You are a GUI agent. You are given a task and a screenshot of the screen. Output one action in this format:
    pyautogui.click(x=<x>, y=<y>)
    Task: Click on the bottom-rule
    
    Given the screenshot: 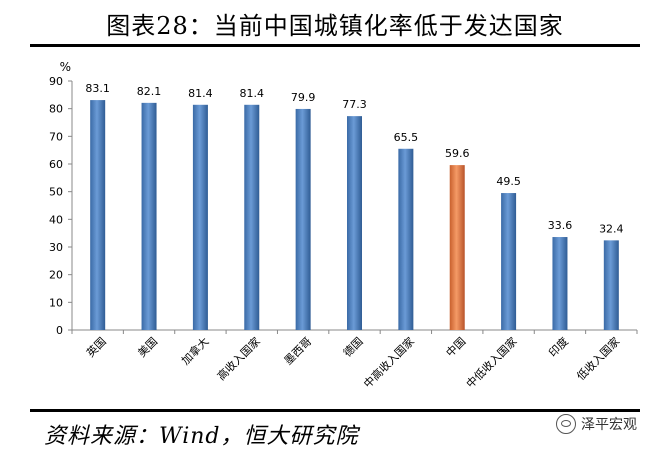 What is the action you would take?
    pyautogui.click(x=335, y=410)
    